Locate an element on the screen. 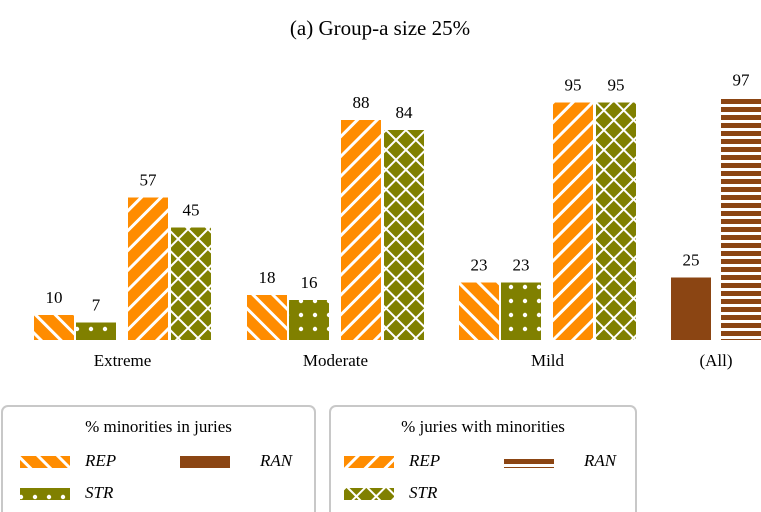 Image resolution: width=761 pixels, height=512 pixels. value-label: 45 is located at coordinates (191, 209).